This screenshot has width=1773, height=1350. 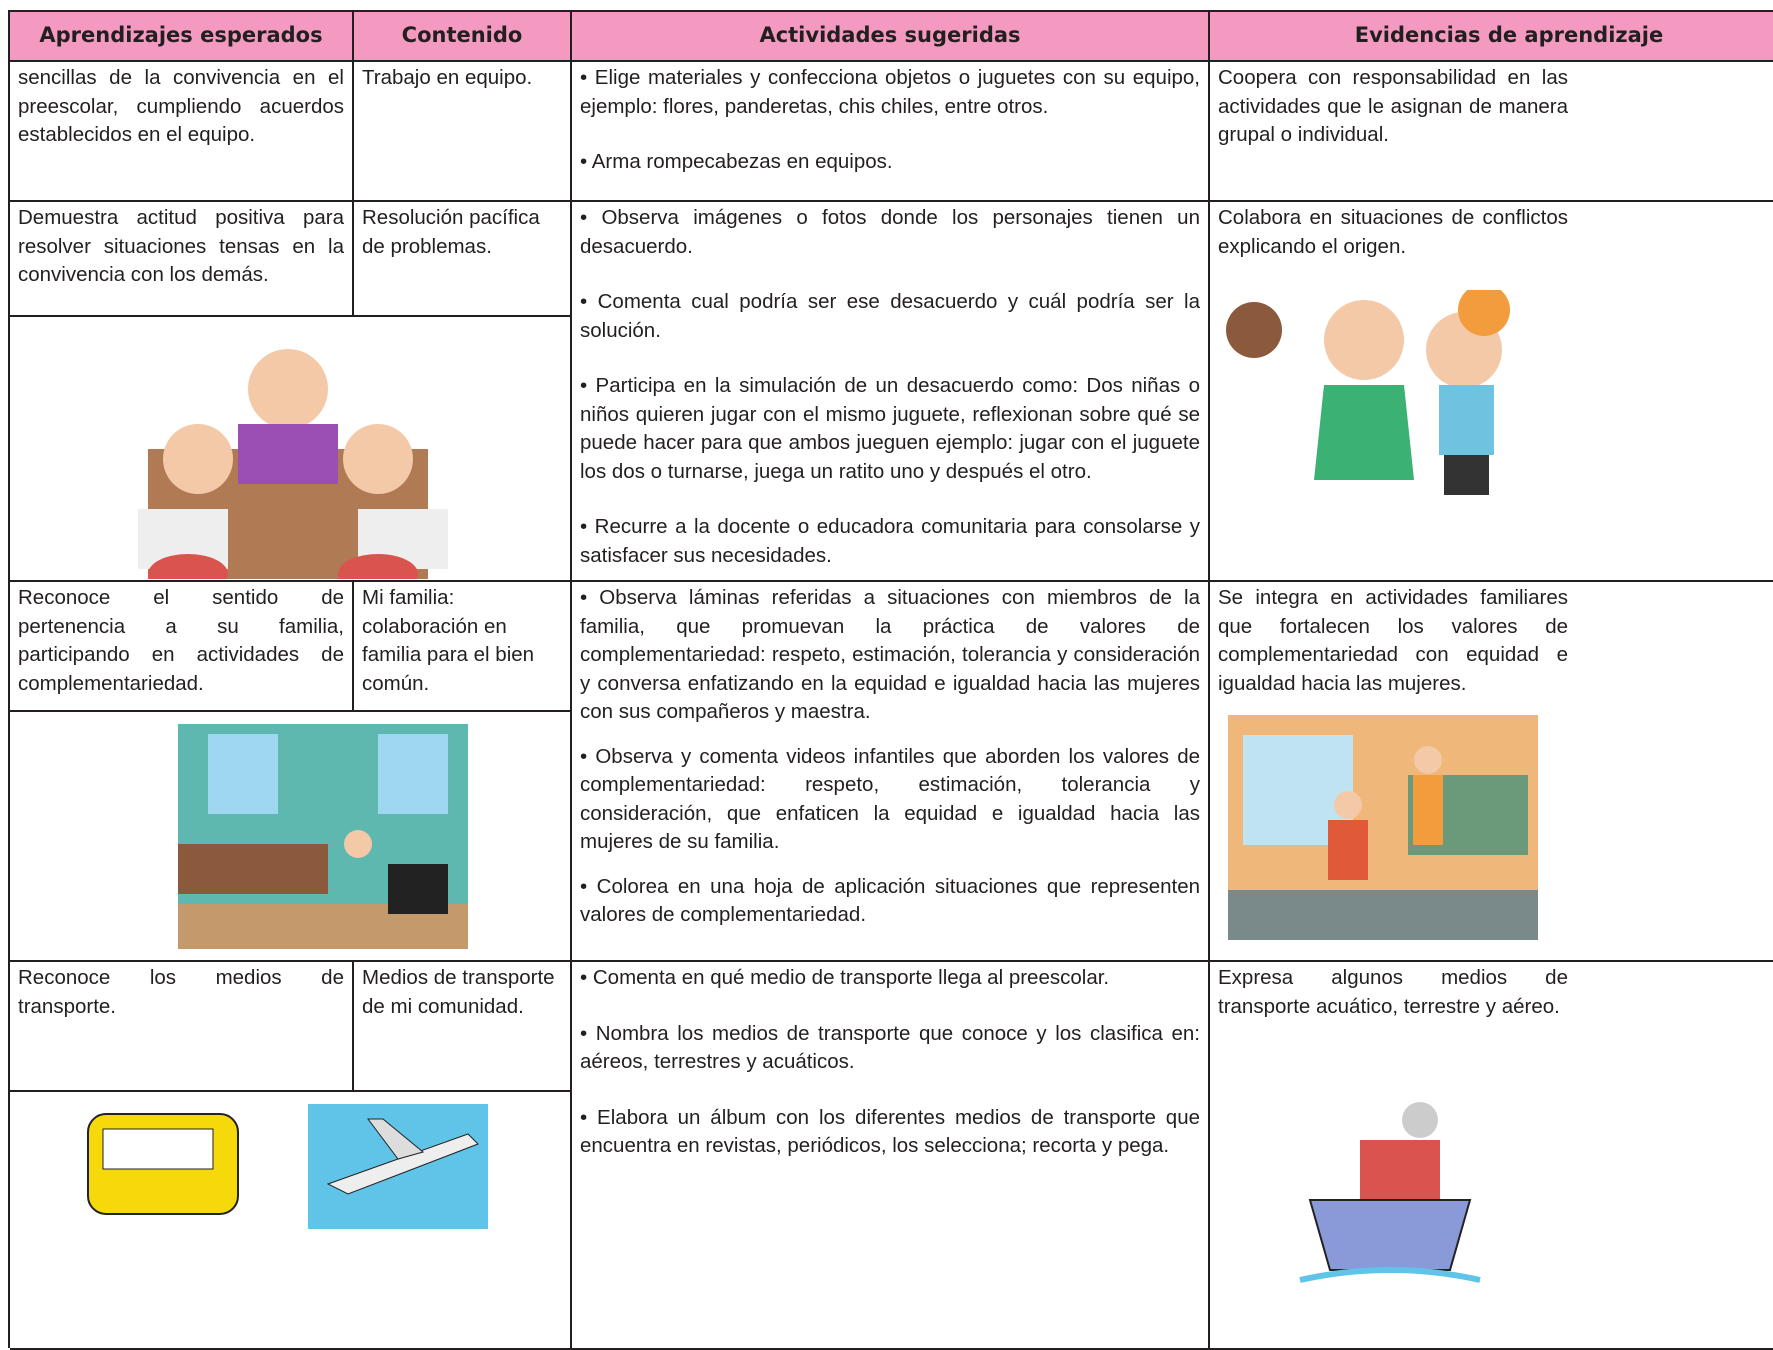 I want to click on header-cell: Evidencias de aprendizaje, so click(x=1491, y=37).